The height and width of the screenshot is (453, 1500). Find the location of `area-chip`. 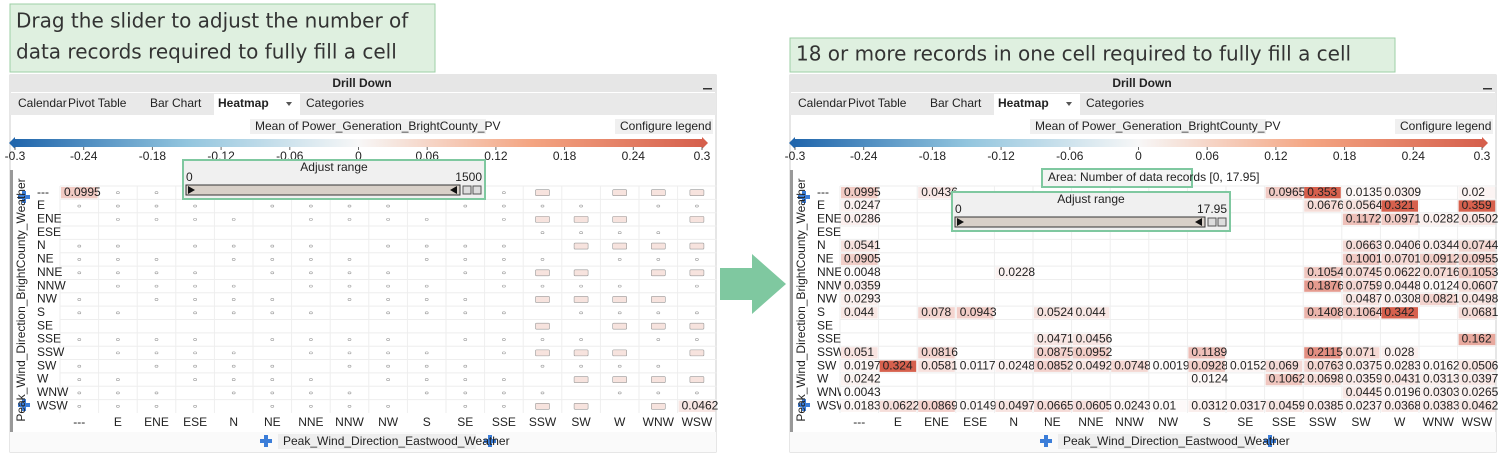

area-chip is located at coordinates (1117, 178).